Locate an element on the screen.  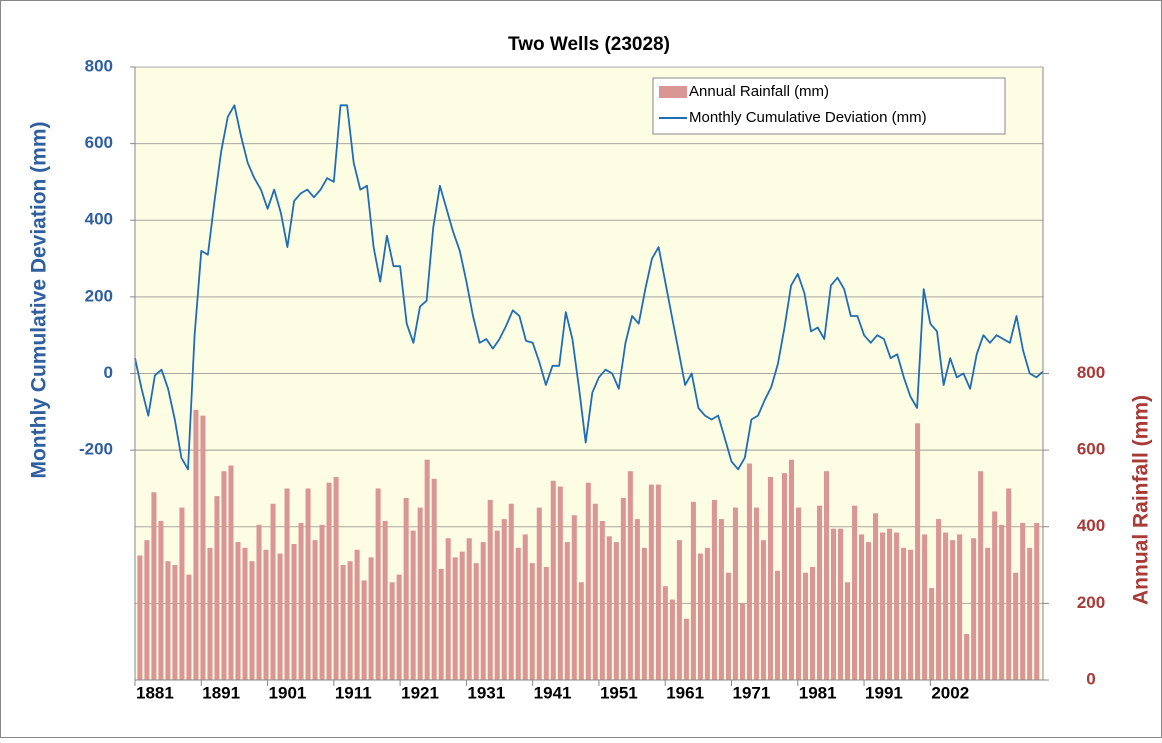
y-tick-label: -200 is located at coordinates (96, 449).